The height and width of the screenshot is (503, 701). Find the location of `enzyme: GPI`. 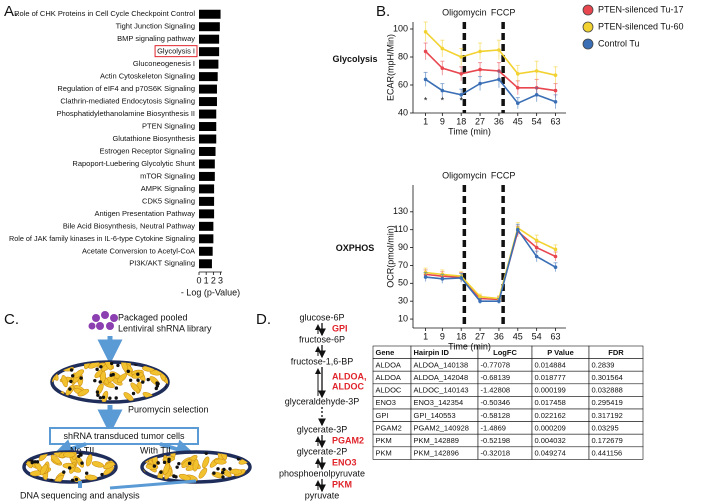

enzyme: GPI is located at coordinates (340, 328).